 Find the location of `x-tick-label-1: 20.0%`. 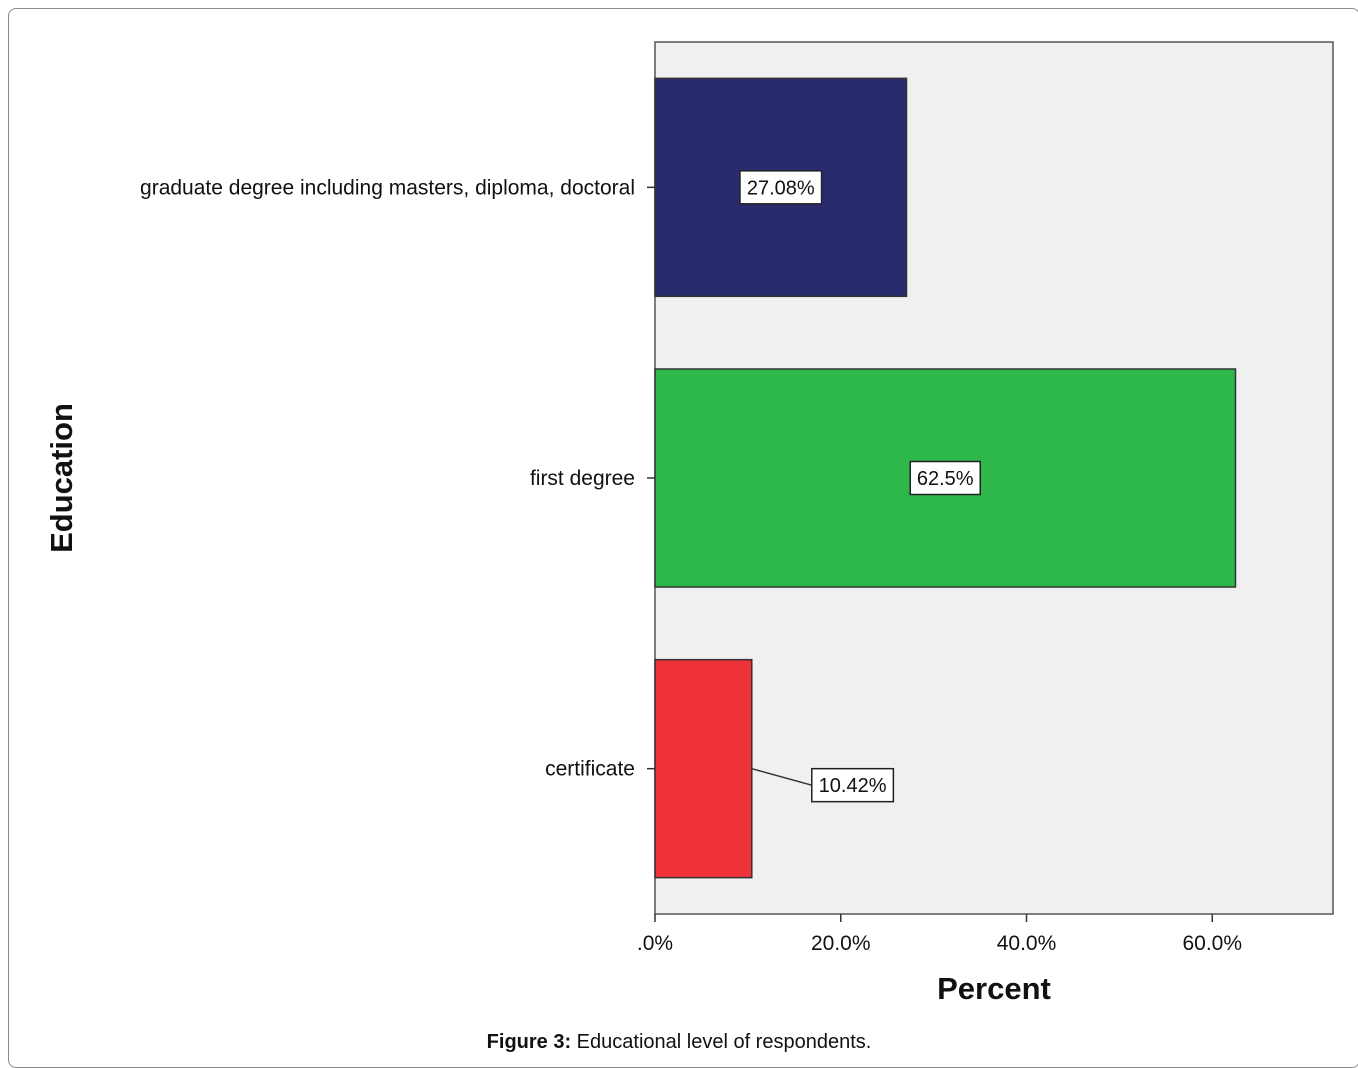

x-tick-label-1: 20.0% is located at coordinates (841, 943).